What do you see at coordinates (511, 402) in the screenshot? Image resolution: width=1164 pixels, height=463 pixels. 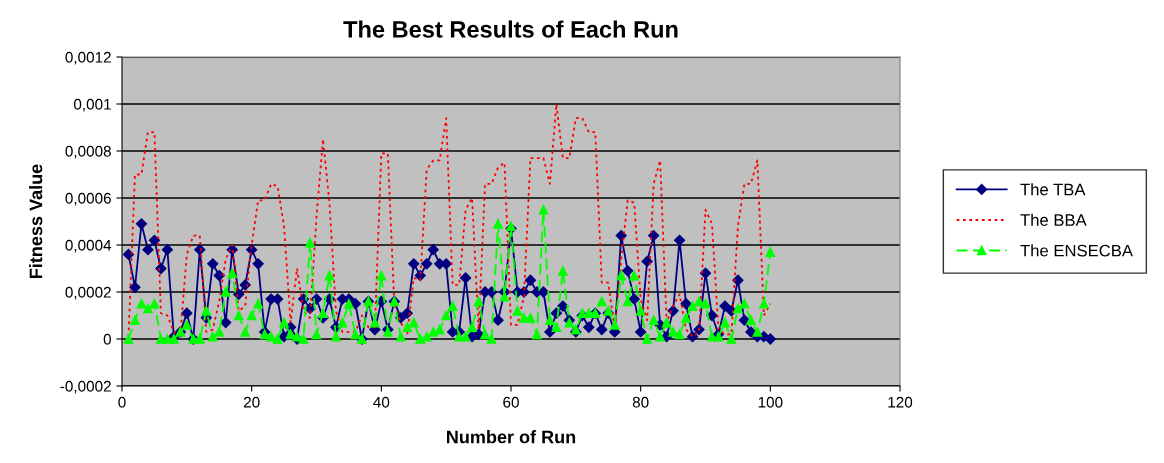 I see `x-tick-label: 60` at bounding box center [511, 402].